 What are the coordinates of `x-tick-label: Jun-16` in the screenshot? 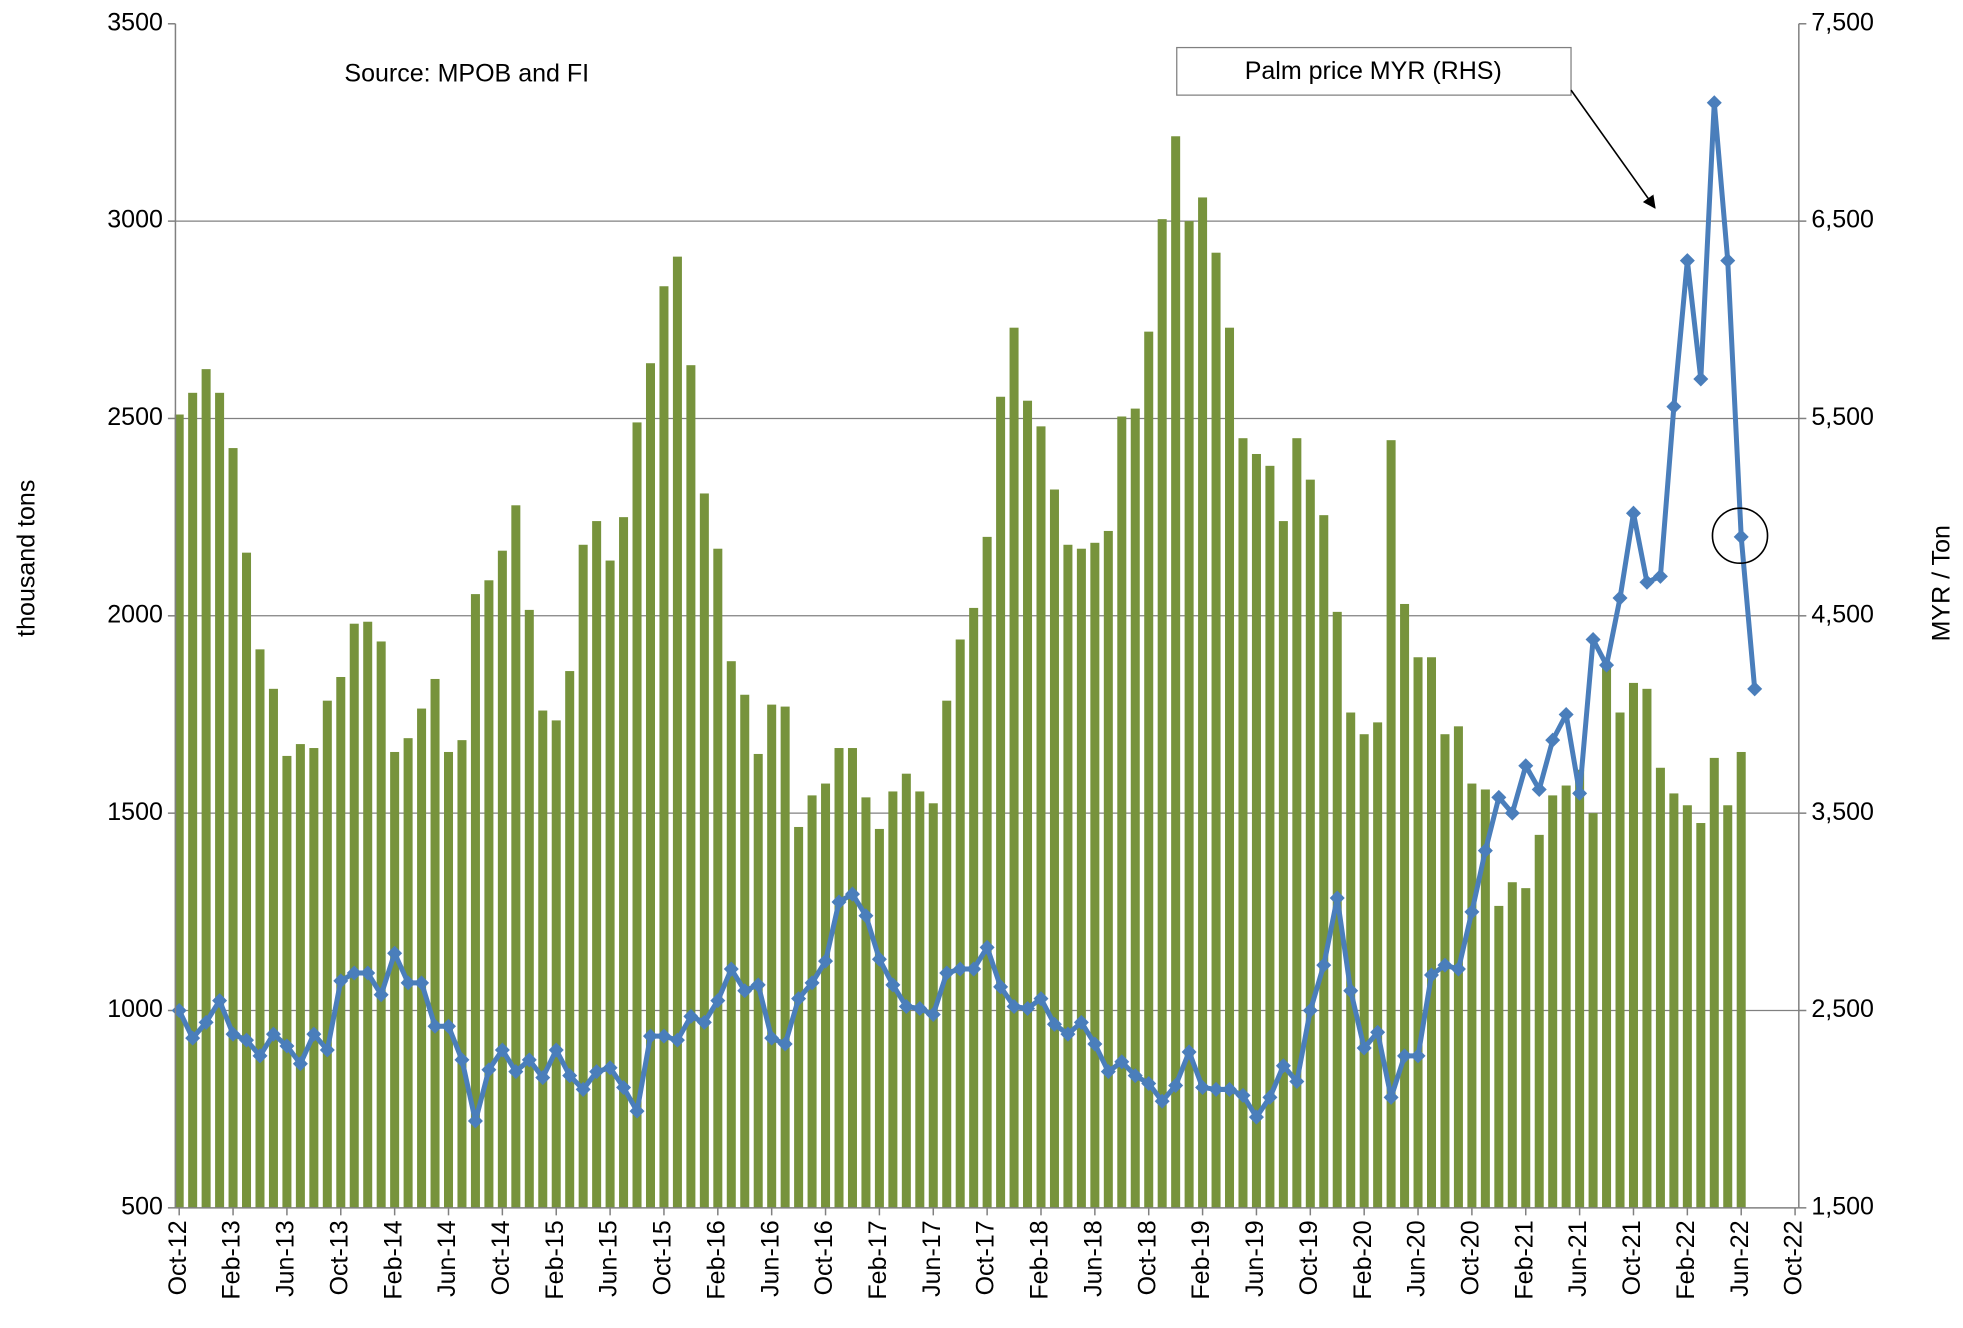 It's located at (770, 1258).